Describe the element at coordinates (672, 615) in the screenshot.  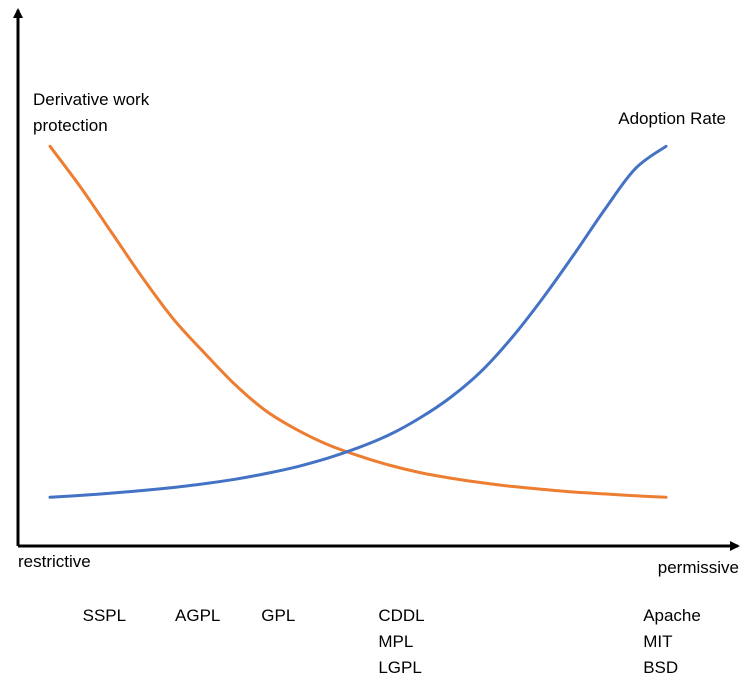
I see `category-label: Apache` at that location.